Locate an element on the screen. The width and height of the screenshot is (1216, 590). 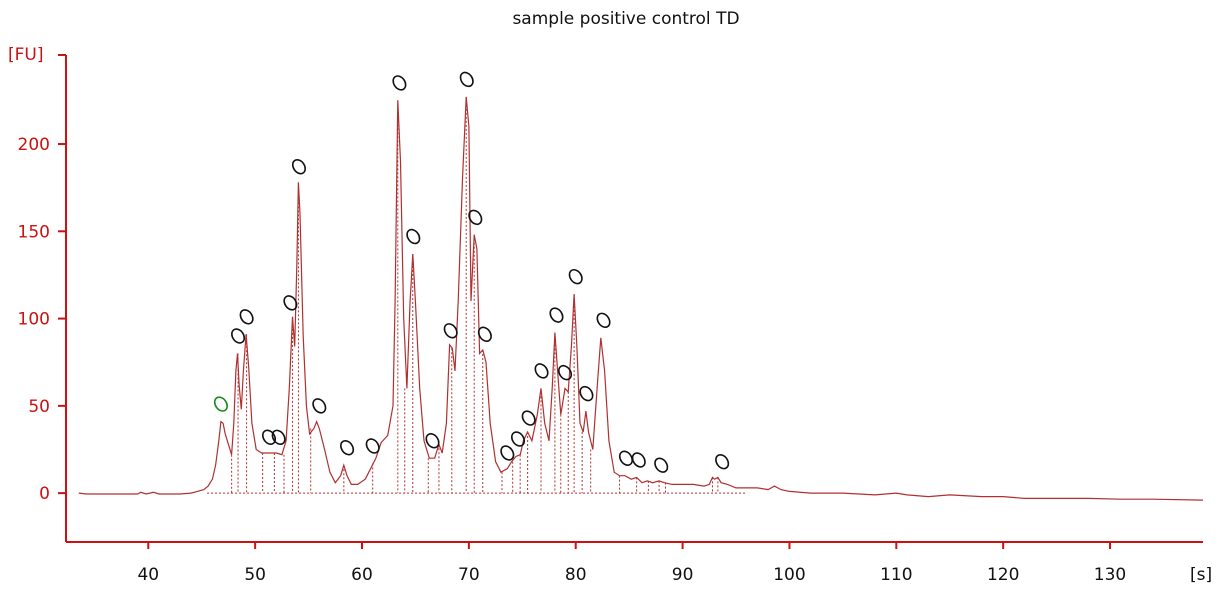
y-tick-label: 150 is located at coordinates (34, 232).